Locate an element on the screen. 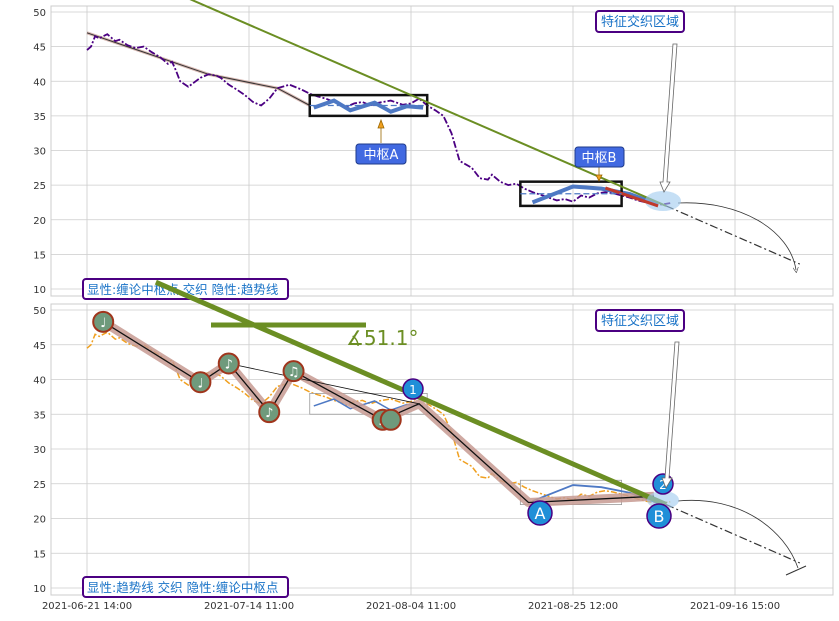 This screenshot has width=839, height=621. bottom-region-label: 特征交织区域 is located at coordinates (640, 321).